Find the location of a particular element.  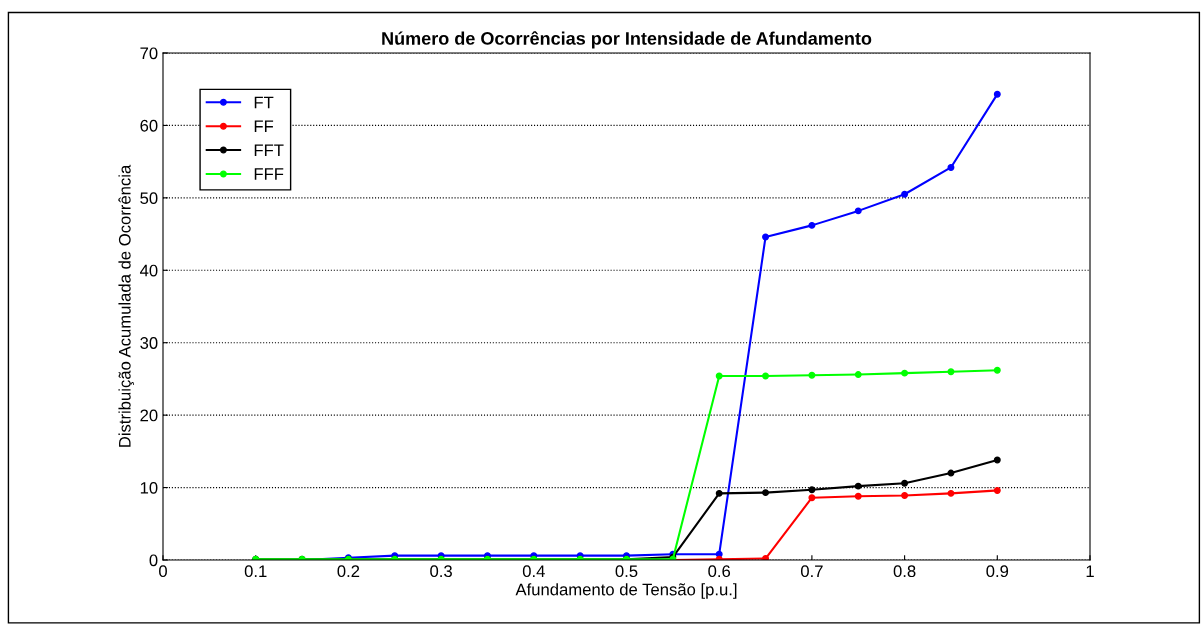

chart-title: Número de Ocorrências por Intensidade de Afundamento is located at coordinates (627, 40).